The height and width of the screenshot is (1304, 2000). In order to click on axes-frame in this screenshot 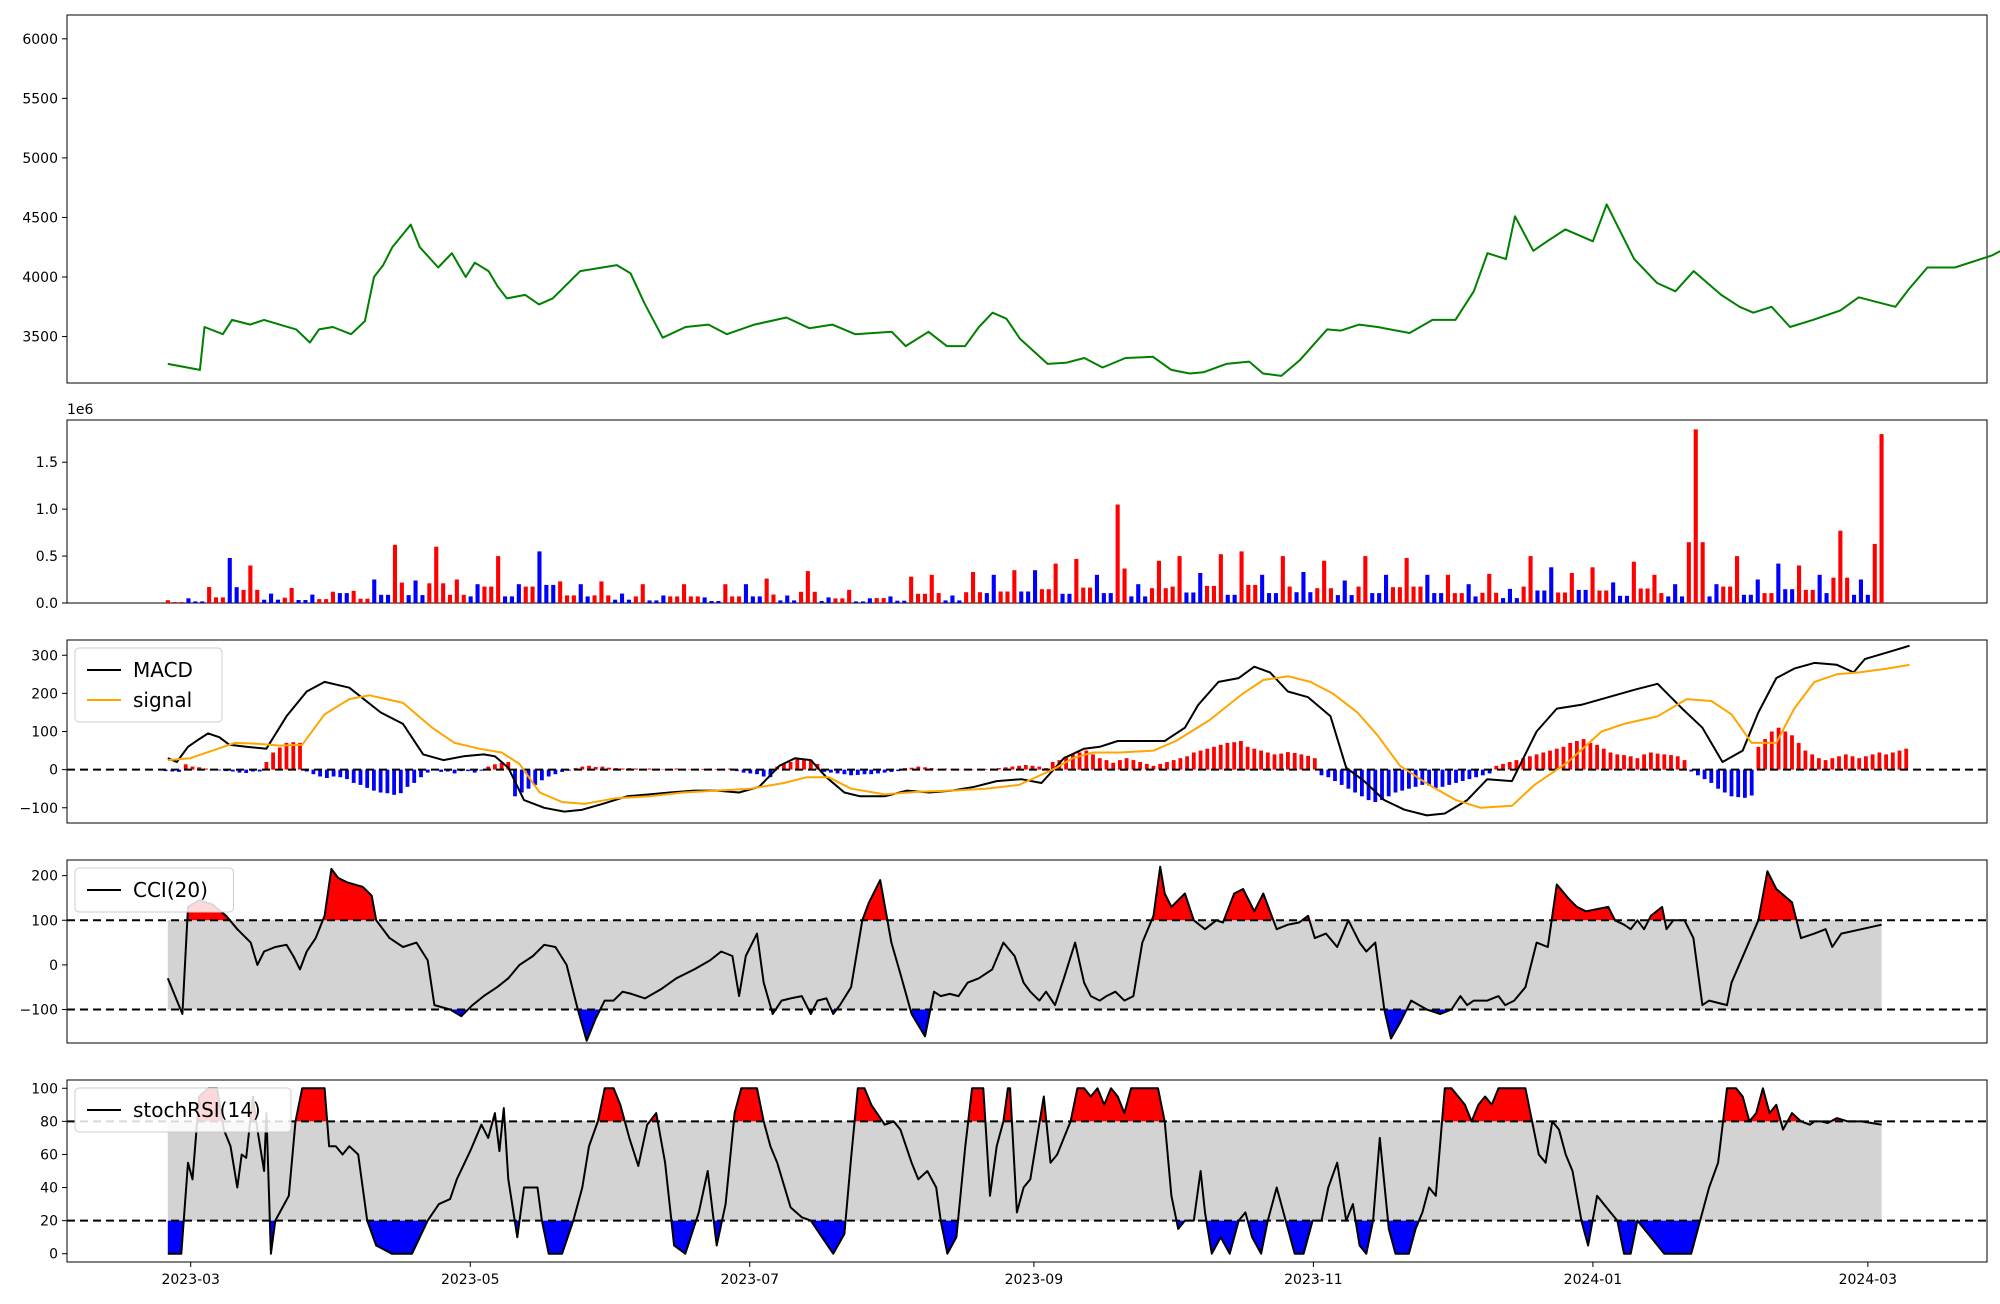, I will do `click(1027, 511)`.